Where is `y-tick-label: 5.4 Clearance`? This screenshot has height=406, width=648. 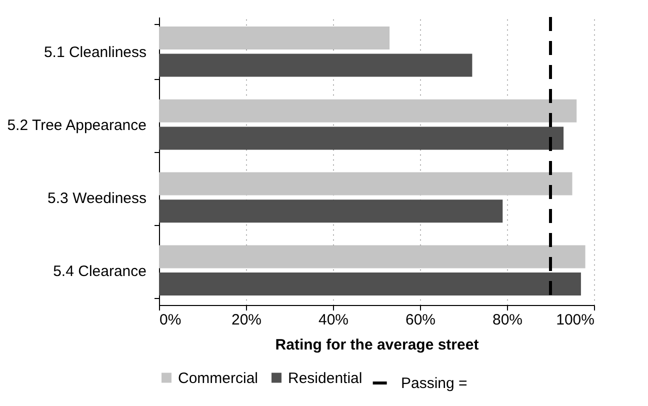
y-tick-label: 5.4 Clearance is located at coordinates (99, 271).